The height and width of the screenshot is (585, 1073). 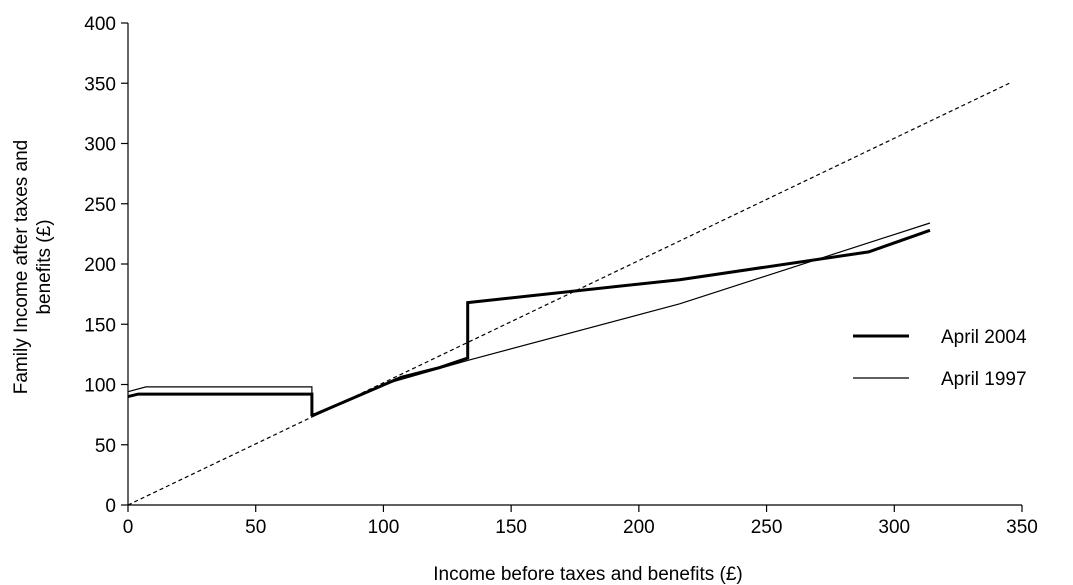 What do you see at coordinates (100, 24) in the screenshot?
I see `y-tick-label: 400` at bounding box center [100, 24].